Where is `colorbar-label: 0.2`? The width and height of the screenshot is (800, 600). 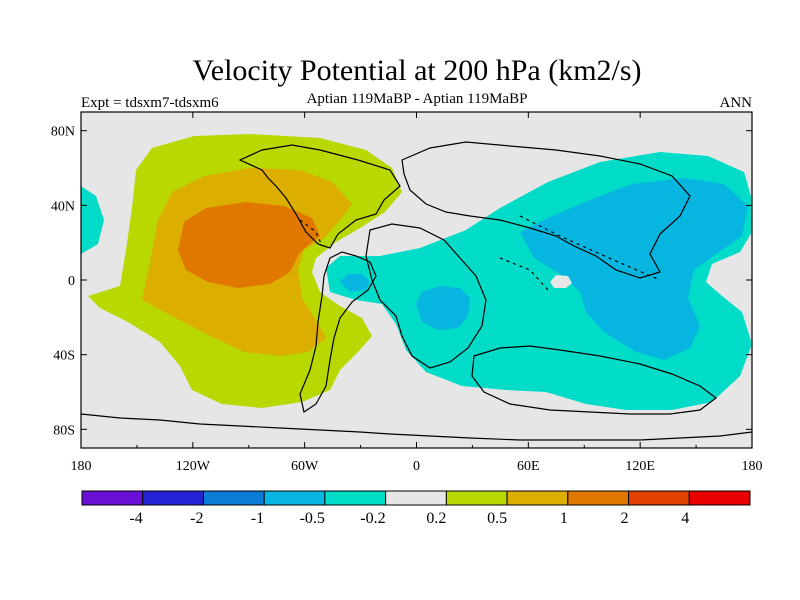
colorbar-label: 0.2 is located at coordinates (436, 518).